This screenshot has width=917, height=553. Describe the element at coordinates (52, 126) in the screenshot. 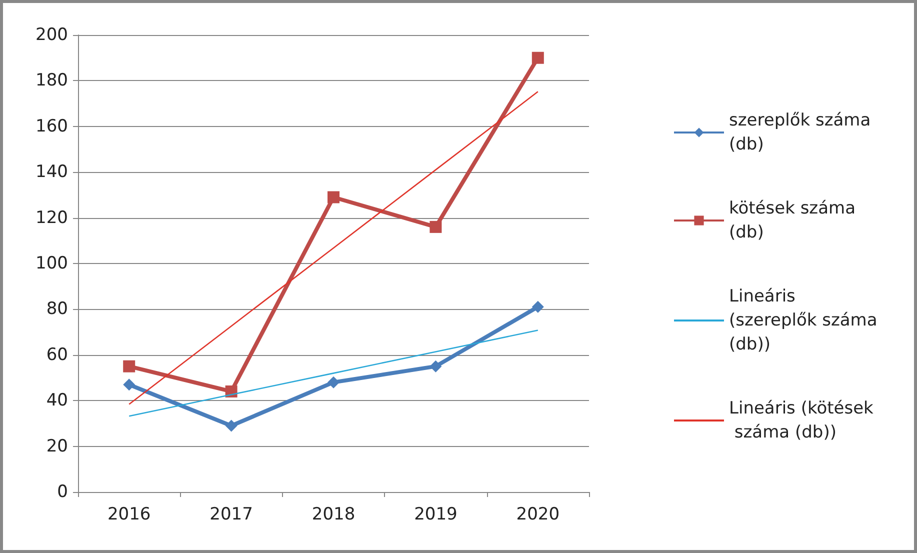

I see `y-tick-label: 160` at that location.